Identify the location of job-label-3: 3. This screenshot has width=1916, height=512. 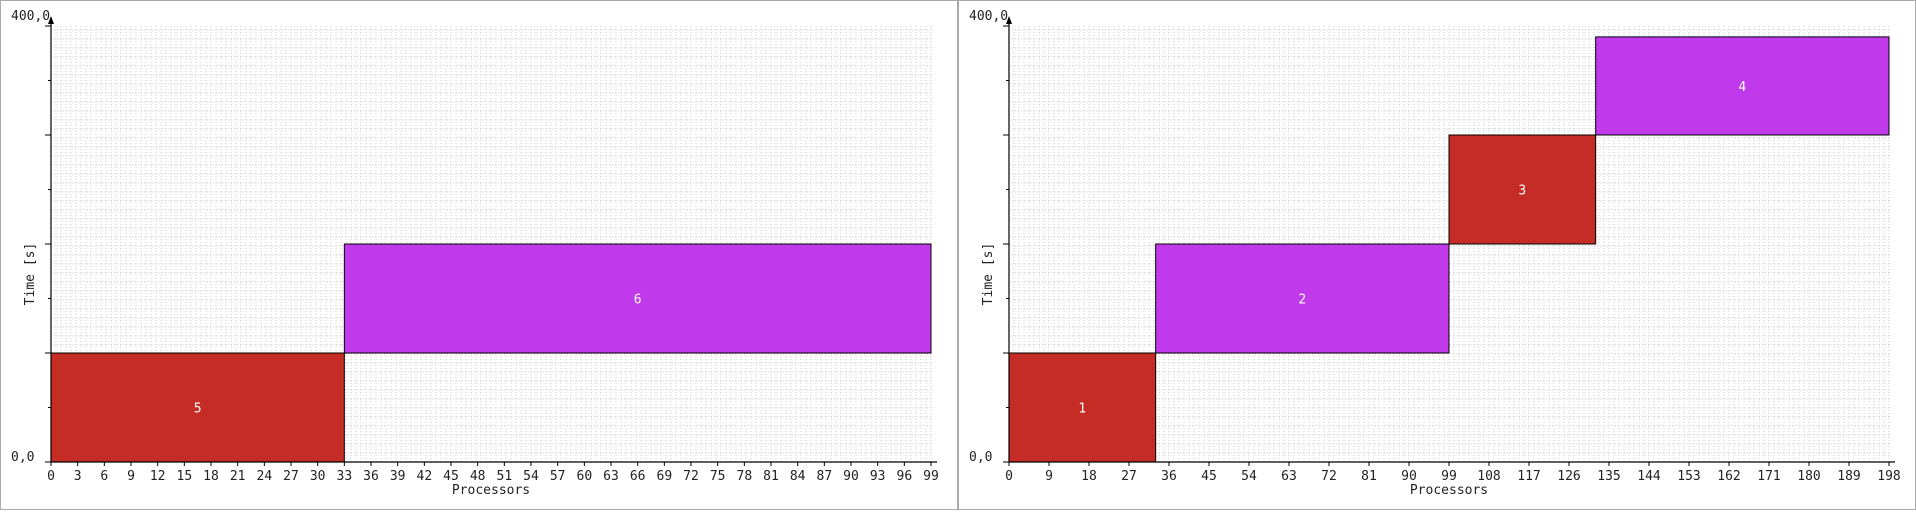
(1522, 191).